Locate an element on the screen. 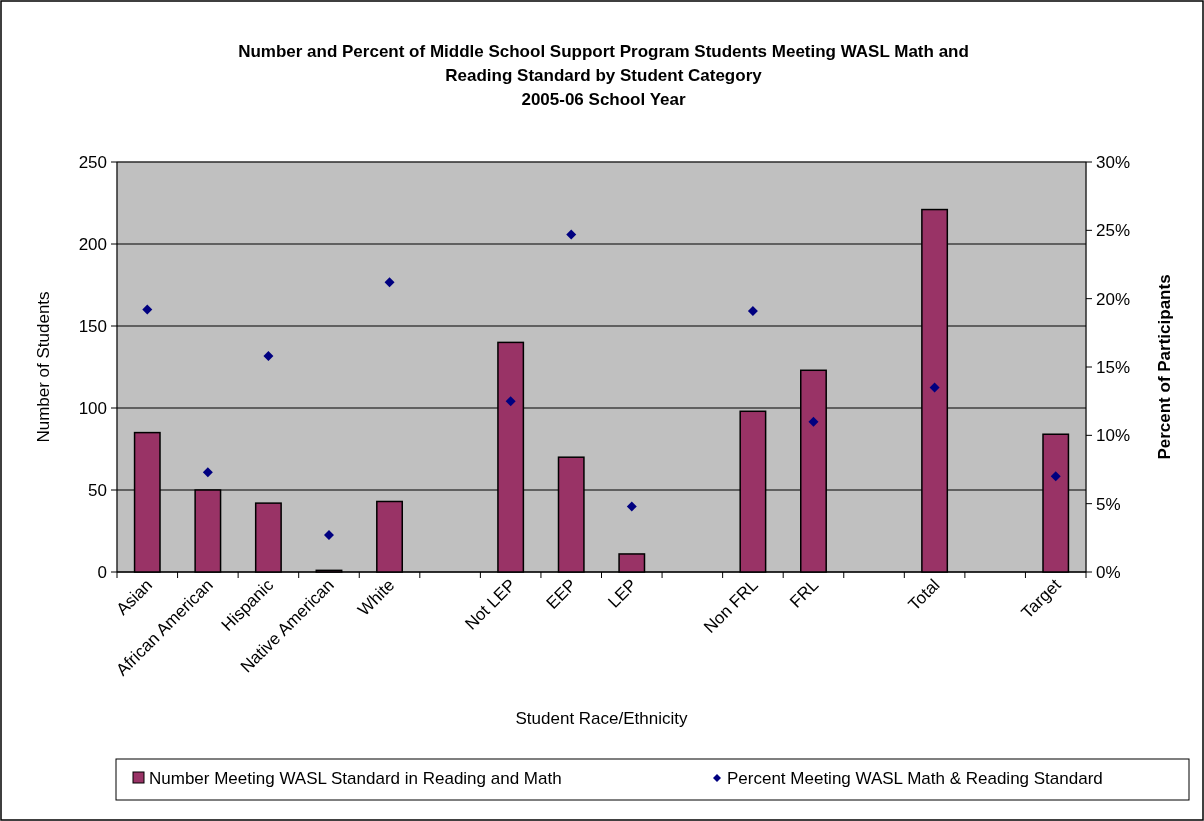  y-tick-label: 100 is located at coordinates (92, 408).